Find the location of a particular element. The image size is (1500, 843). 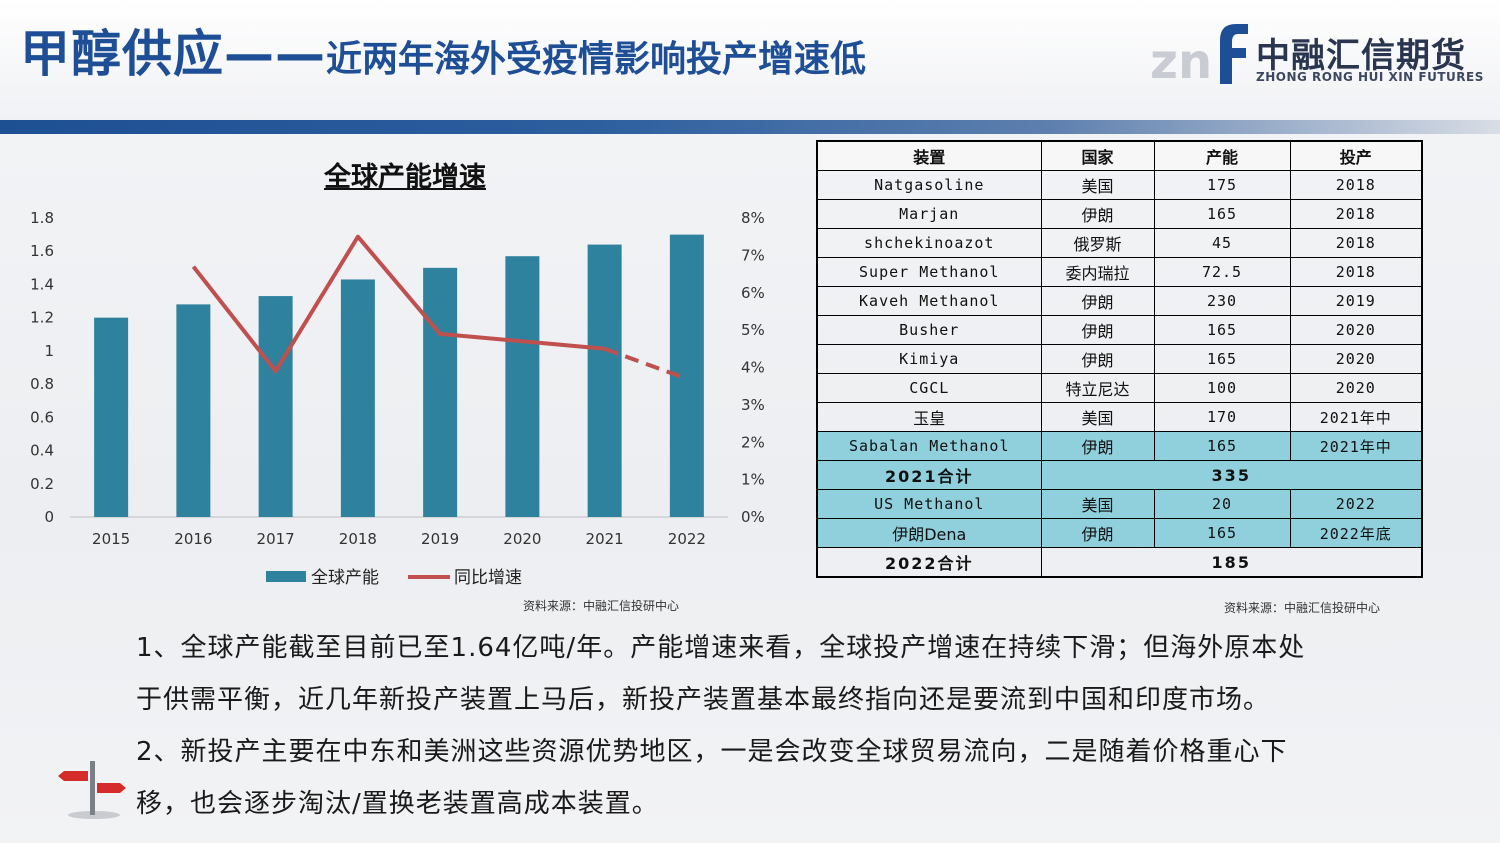

table-cell-capacity: 230 is located at coordinates (1222, 301).